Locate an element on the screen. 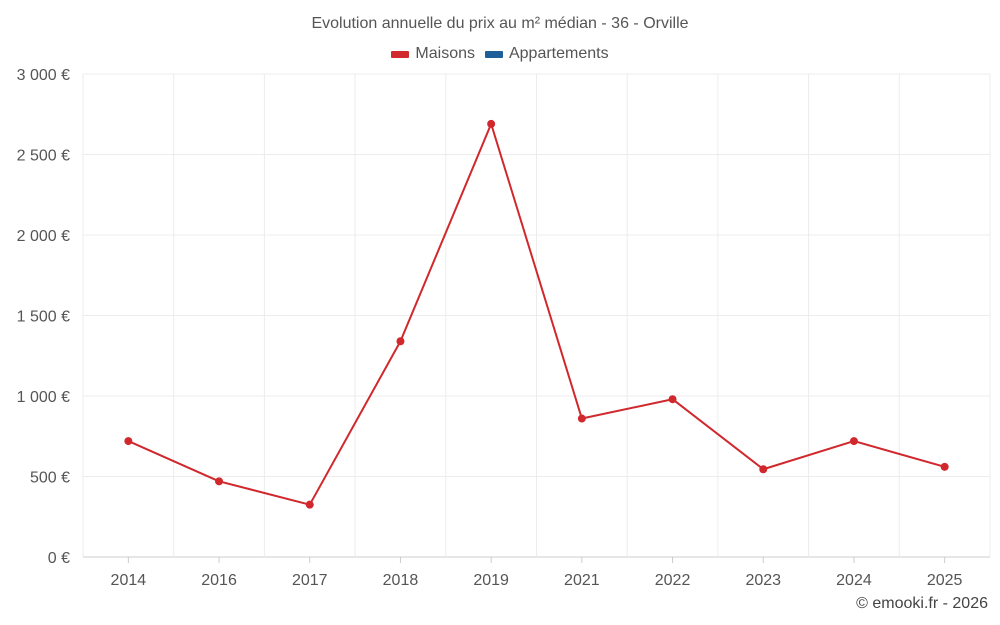 The height and width of the screenshot is (625, 1000). legend-swatch-appartements is located at coordinates (493, 54).